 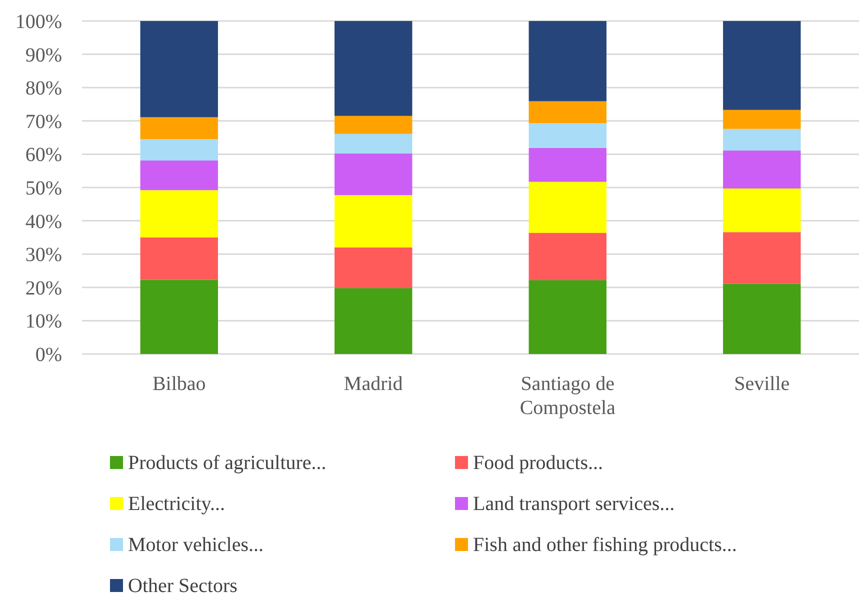 What do you see at coordinates (183, 586) in the screenshot?
I see `legend-label: Other Sectors` at bounding box center [183, 586].